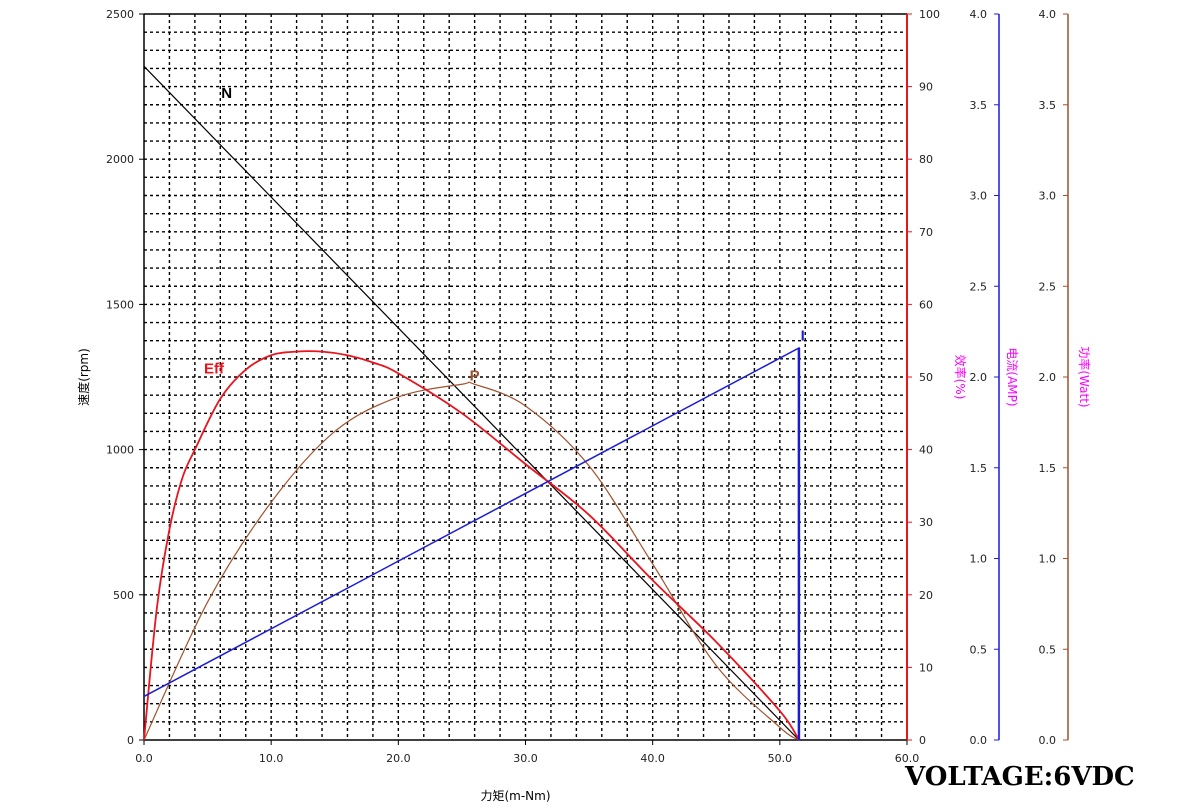 This screenshot has height=810, width=1186. What do you see at coordinates (780, 758) in the screenshot?
I see `x-tick-label: 50.0` at bounding box center [780, 758].